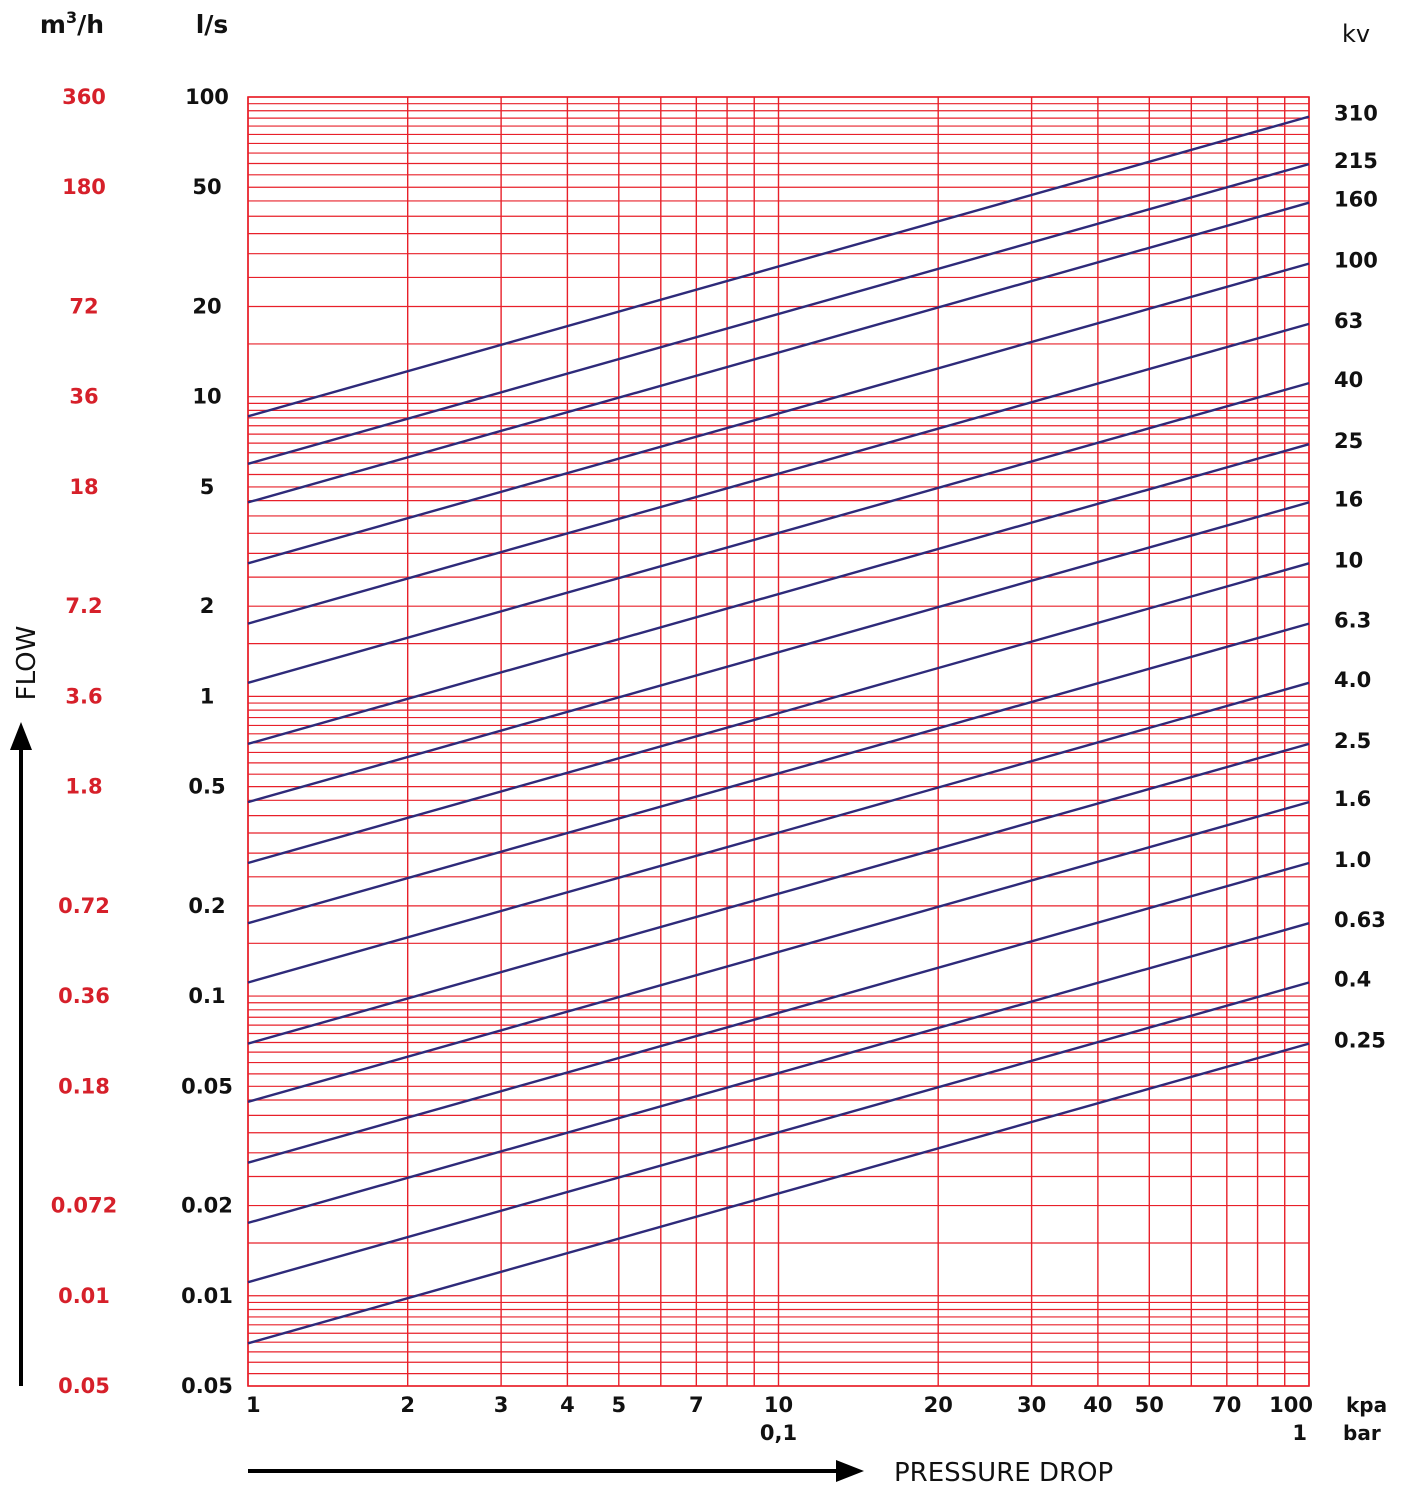  What do you see at coordinates (1352, 621) in the screenshot?
I see `kv-label: 6.3` at bounding box center [1352, 621].